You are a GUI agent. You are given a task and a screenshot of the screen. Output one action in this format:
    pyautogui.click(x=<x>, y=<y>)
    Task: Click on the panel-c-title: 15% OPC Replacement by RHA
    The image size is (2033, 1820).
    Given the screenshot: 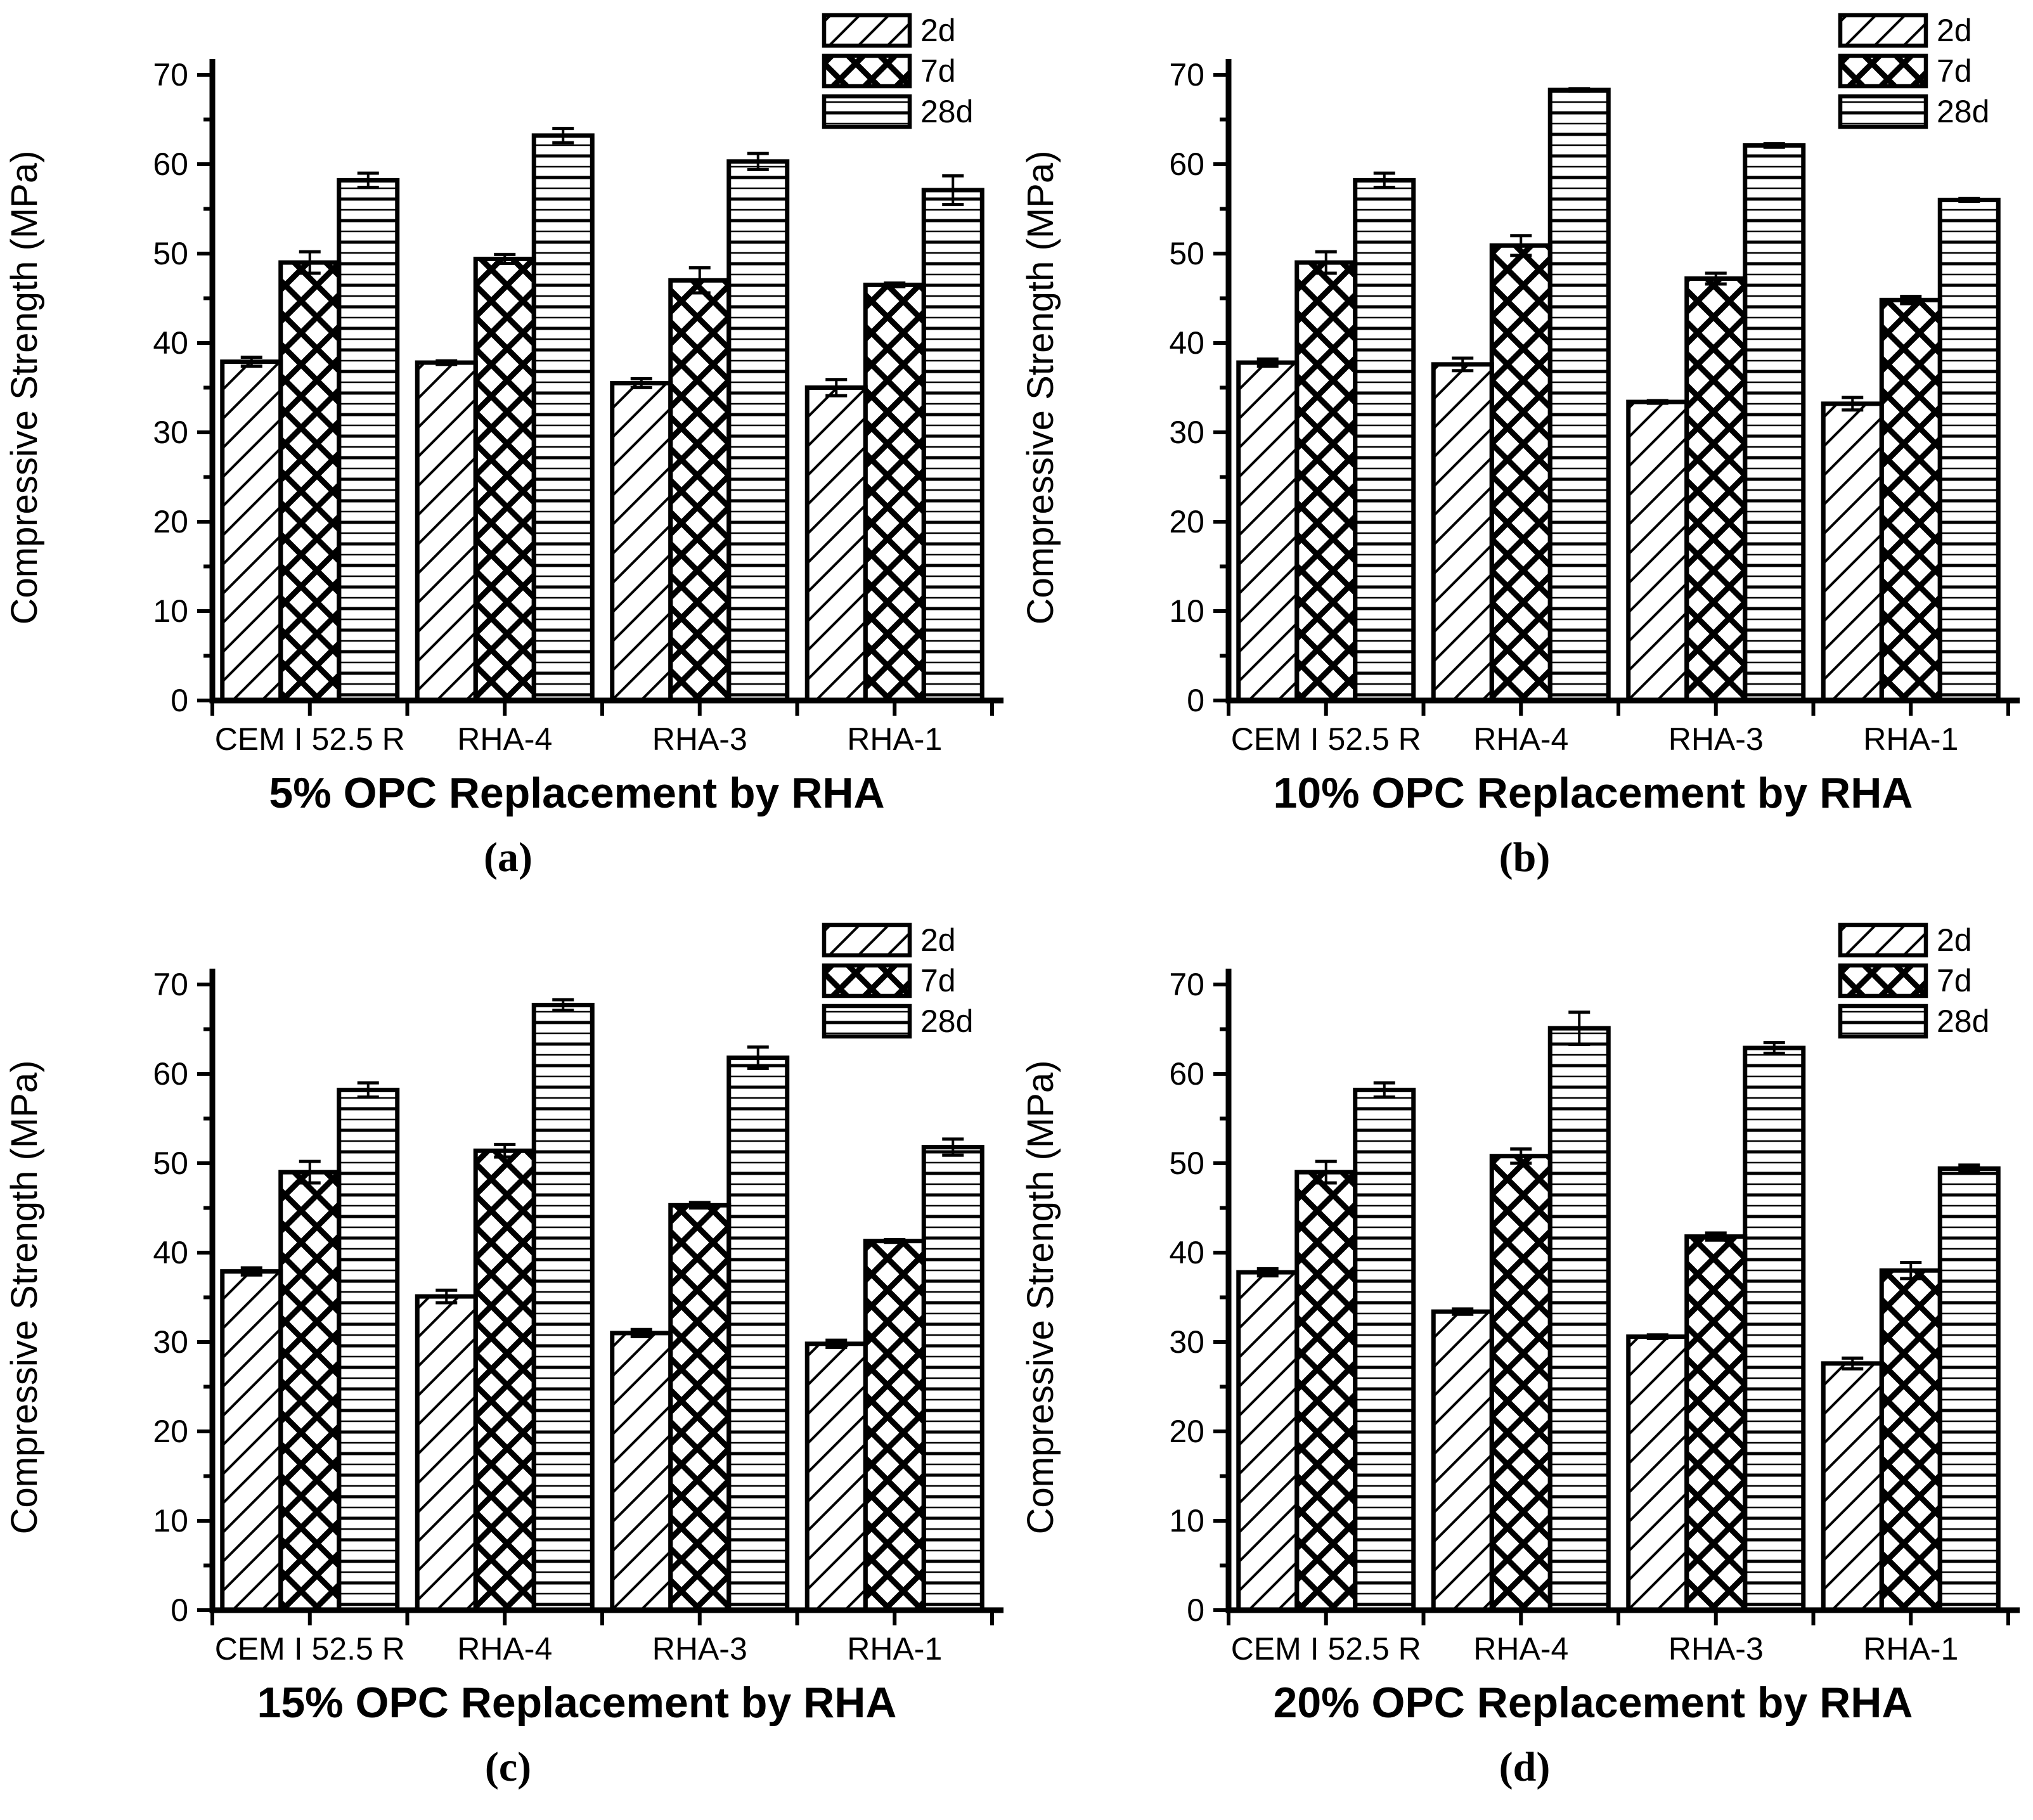 What is the action you would take?
    pyautogui.click(x=577, y=1703)
    